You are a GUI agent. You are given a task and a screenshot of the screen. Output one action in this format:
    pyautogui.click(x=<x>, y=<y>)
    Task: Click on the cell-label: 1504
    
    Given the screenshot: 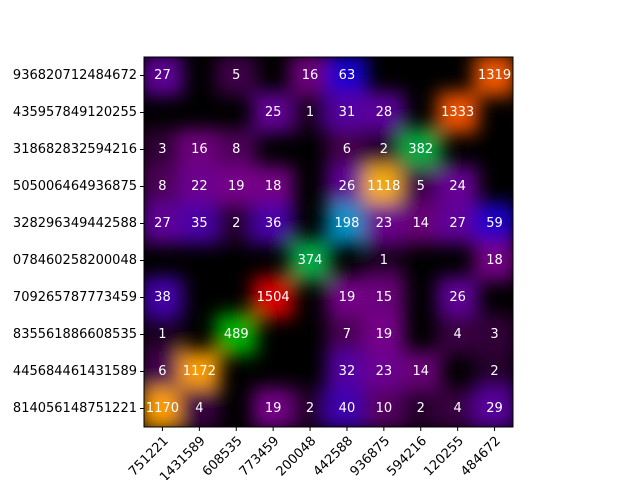 What is the action you would take?
    pyautogui.click(x=273, y=297)
    